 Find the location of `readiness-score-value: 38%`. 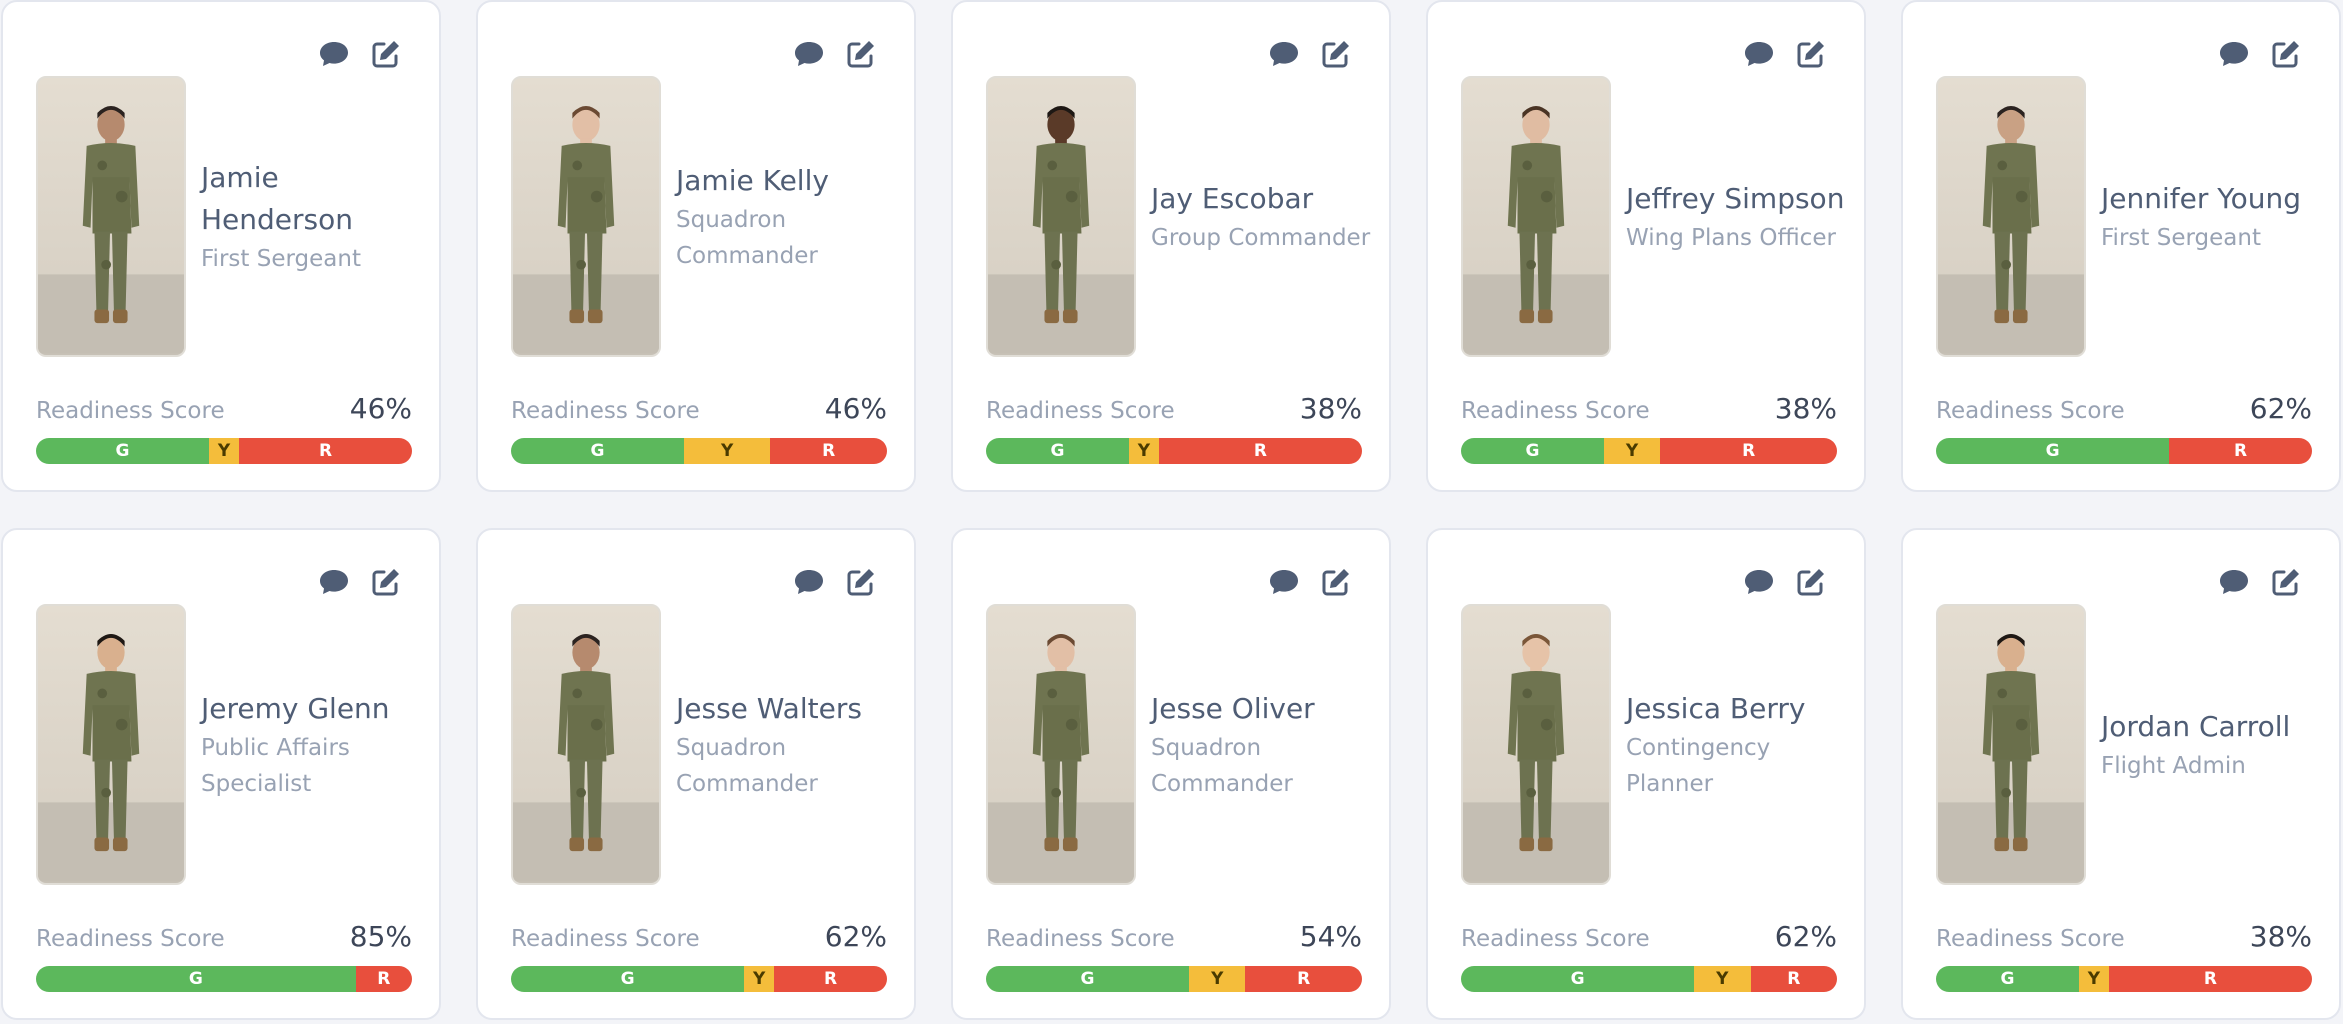

readiness-score-value: 38% is located at coordinates (1805, 408).